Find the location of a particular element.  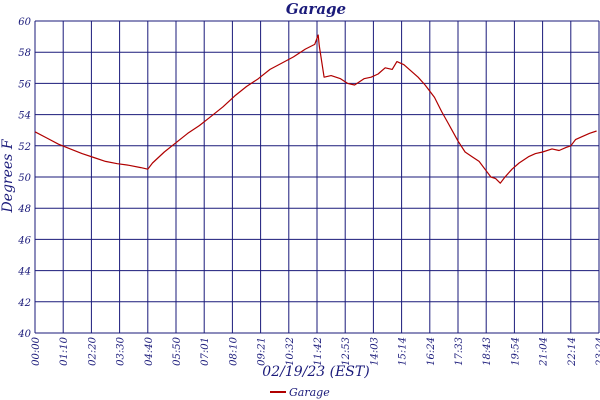

x-tick-label: 09:21 is located at coordinates (262, 351).